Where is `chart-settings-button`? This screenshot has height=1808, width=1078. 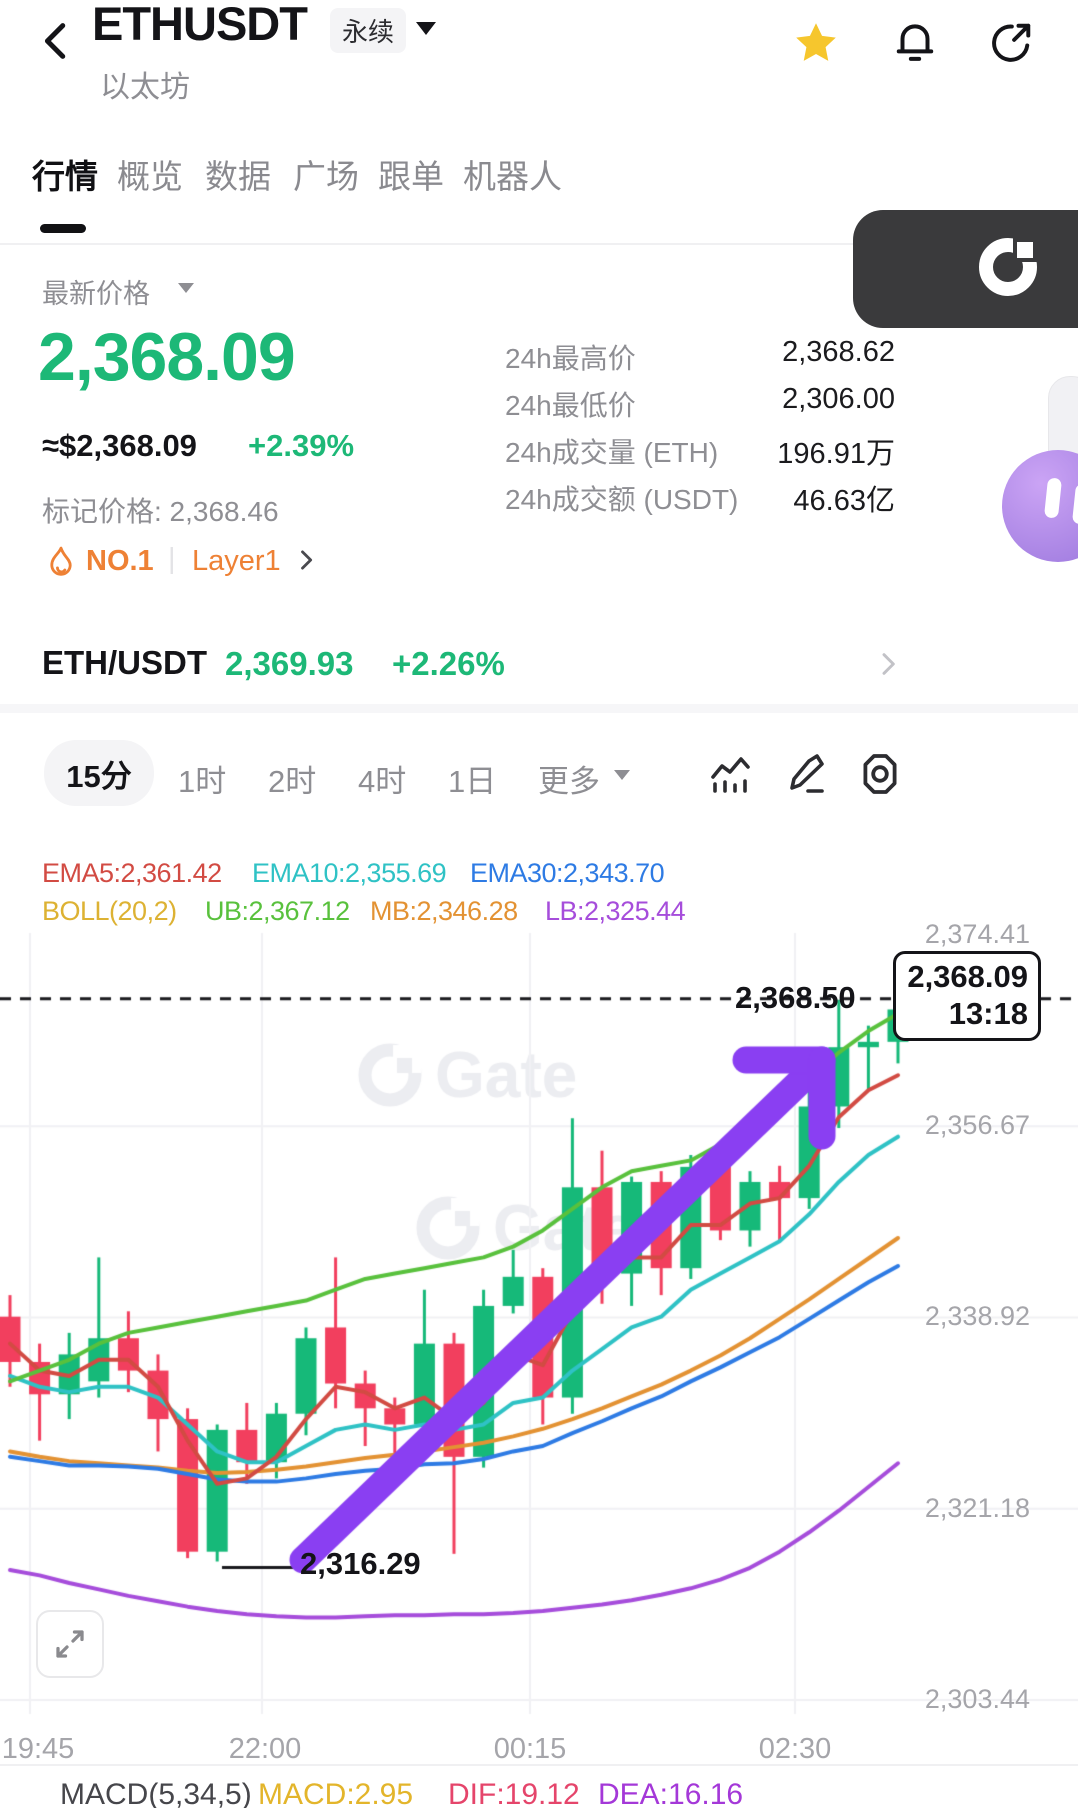
chart-settings-button is located at coordinates (880, 774).